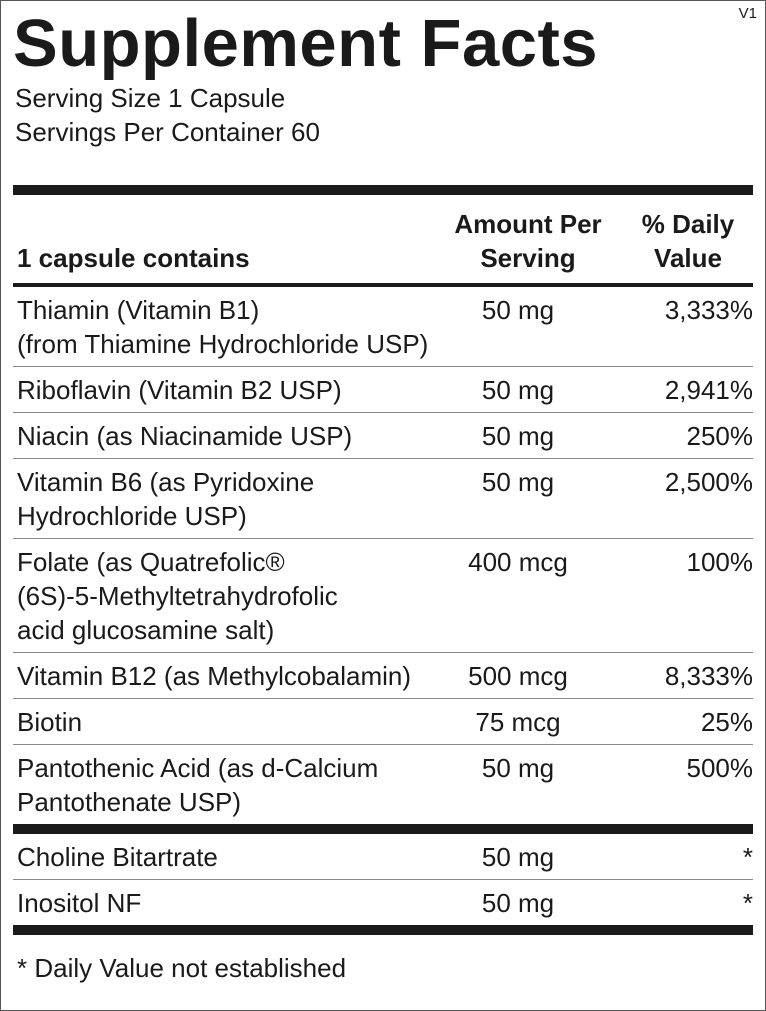 Image resolution: width=766 pixels, height=1011 pixels. I want to click on nutrient-row: Inositol NF 50 mg *, so click(383, 902).